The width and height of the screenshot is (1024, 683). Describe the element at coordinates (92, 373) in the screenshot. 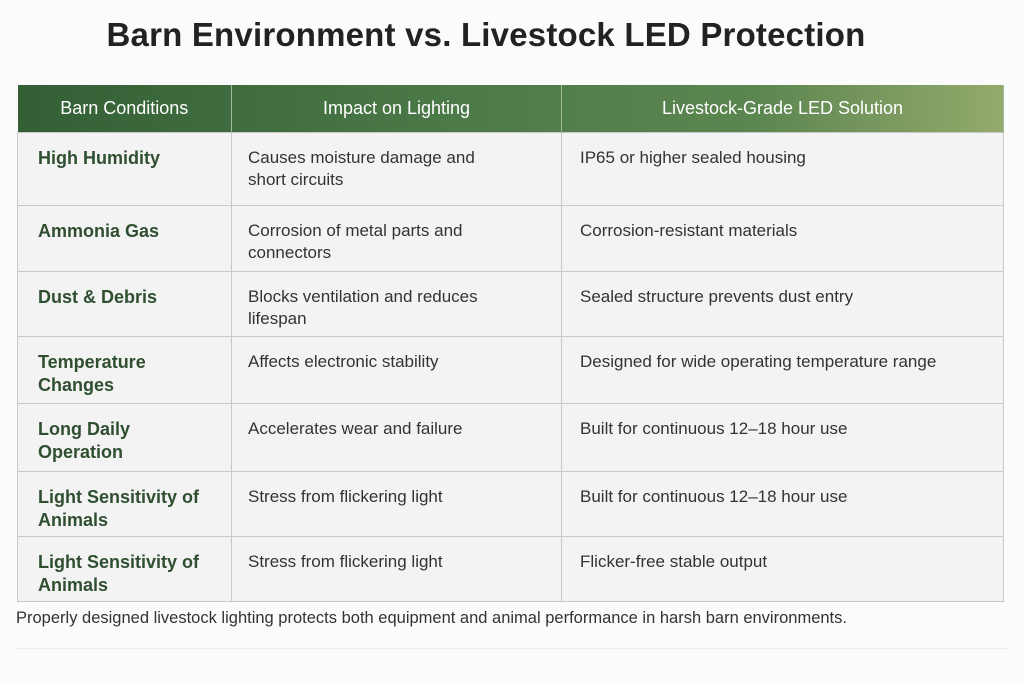

I see `condition-text: Temperature Changes` at that location.